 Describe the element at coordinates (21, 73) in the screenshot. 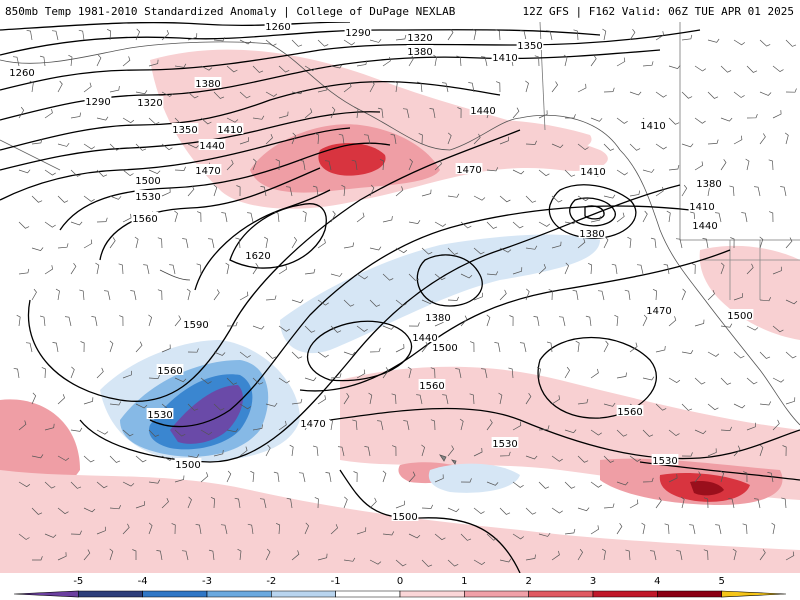

I see `contour-label: 1260` at that location.